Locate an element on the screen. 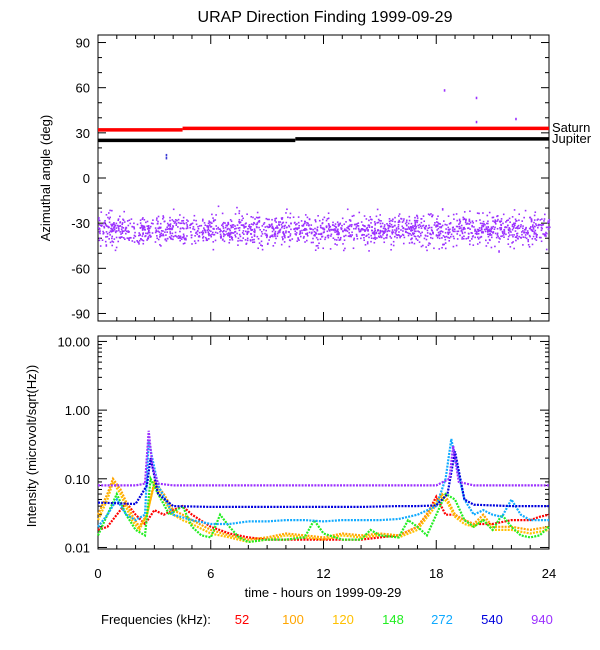  azimuth-y-tick-label: -30 is located at coordinates (80, 223).